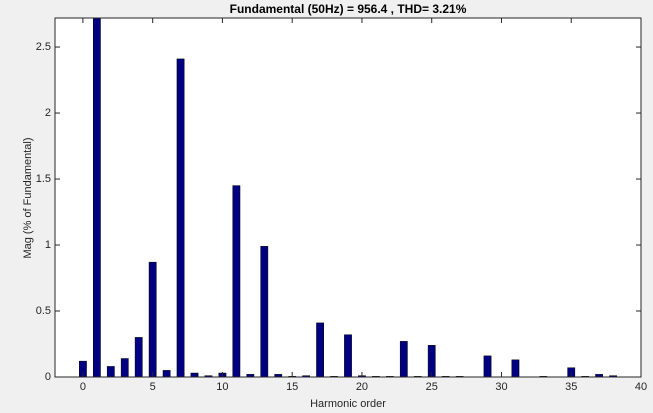 This screenshot has width=653, height=413. What do you see at coordinates (153, 387) in the screenshot?
I see `x-tick-label: 5` at bounding box center [153, 387].